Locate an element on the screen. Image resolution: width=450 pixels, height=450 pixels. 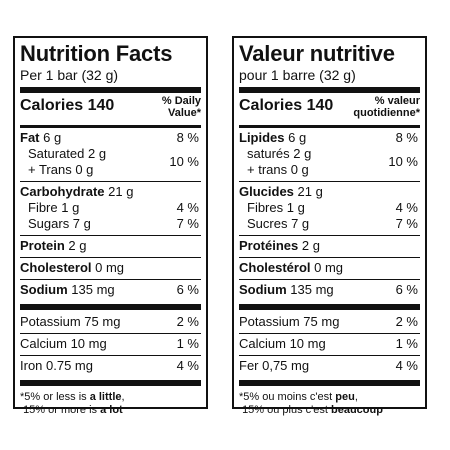
trans-label: + trans 0 g is located at coordinates (278, 169).